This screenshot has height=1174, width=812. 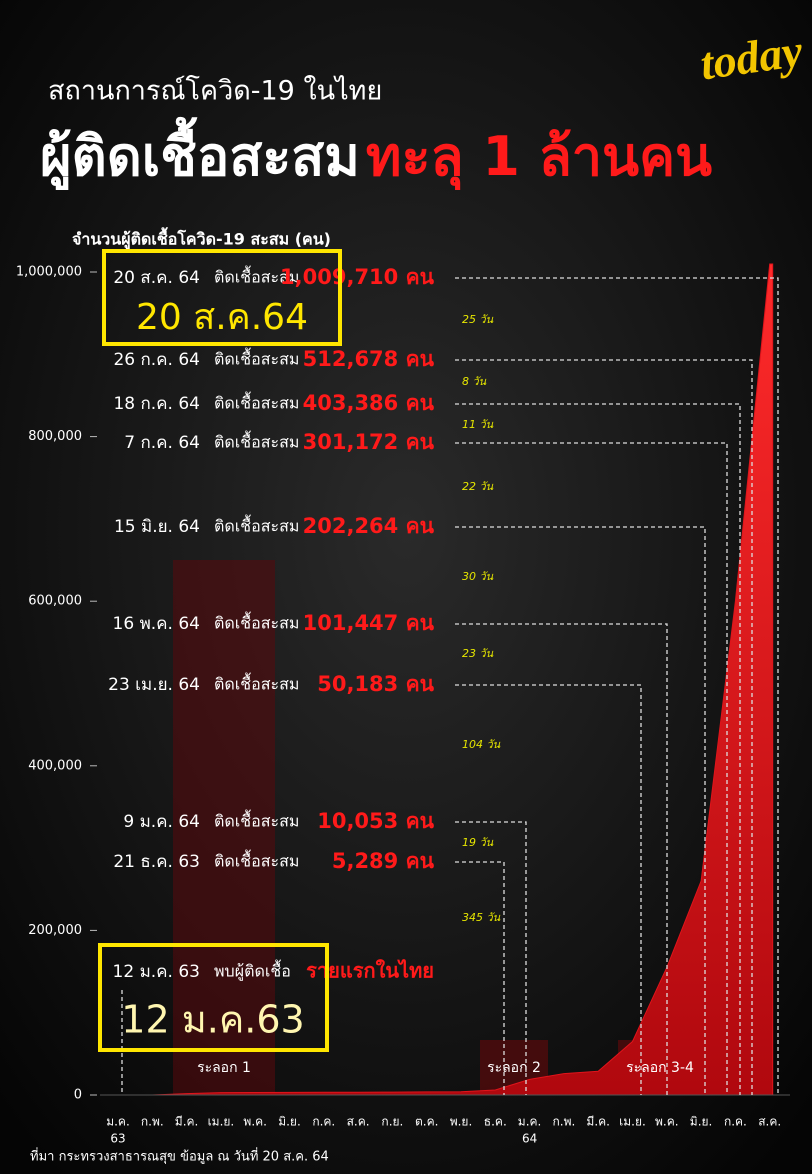 What do you see at coordinates (461, 1122) in the screenshot?
I see `x-tick-label: พ.ย.` at bounding box center [461, 1122].